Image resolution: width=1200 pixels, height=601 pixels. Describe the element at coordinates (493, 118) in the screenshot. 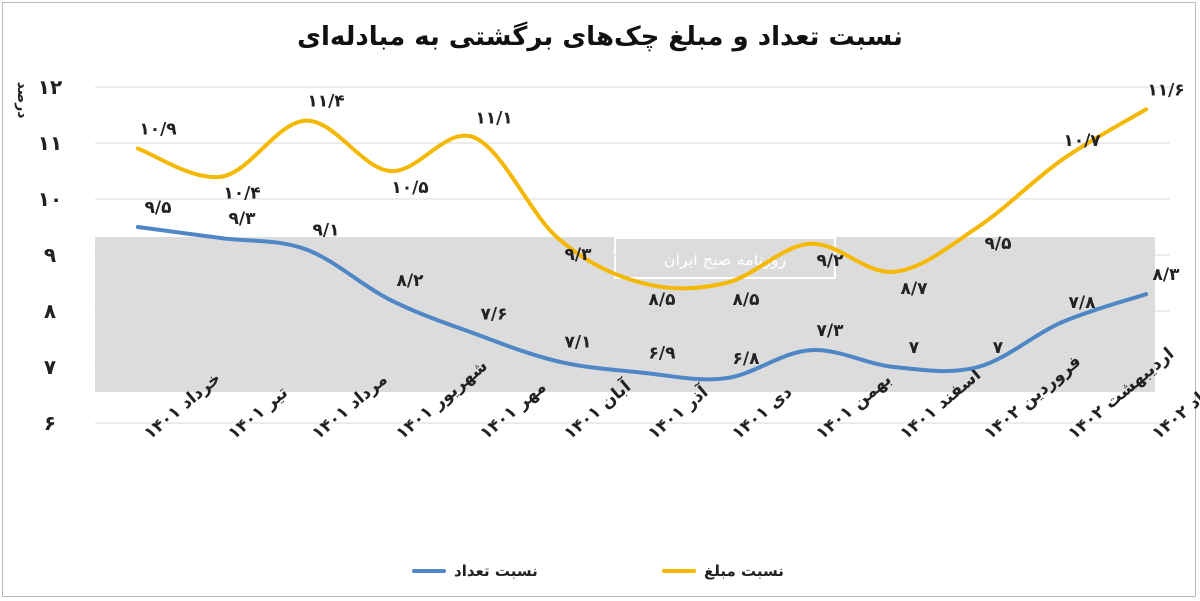

I see `data-label: ۱۱/۱` at that location.